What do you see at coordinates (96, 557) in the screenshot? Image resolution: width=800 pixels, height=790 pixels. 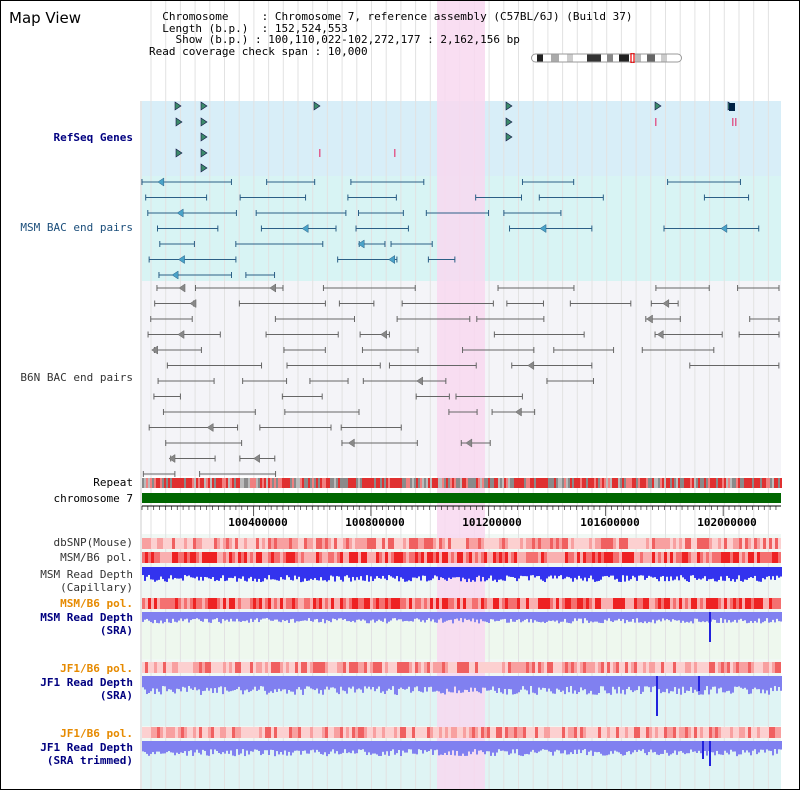 I see `msm-b6-pol-label: MSM/B6 pol.` at bounding box center [96, 557].